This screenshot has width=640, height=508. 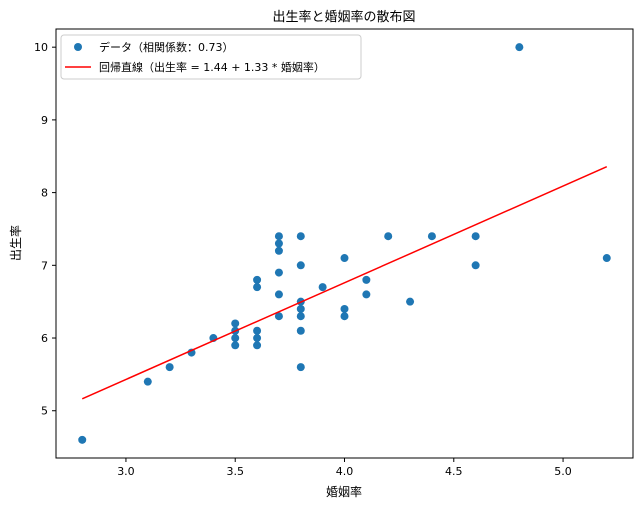 I want to click on y-tick-label: 8, so click(x=44, y=193).